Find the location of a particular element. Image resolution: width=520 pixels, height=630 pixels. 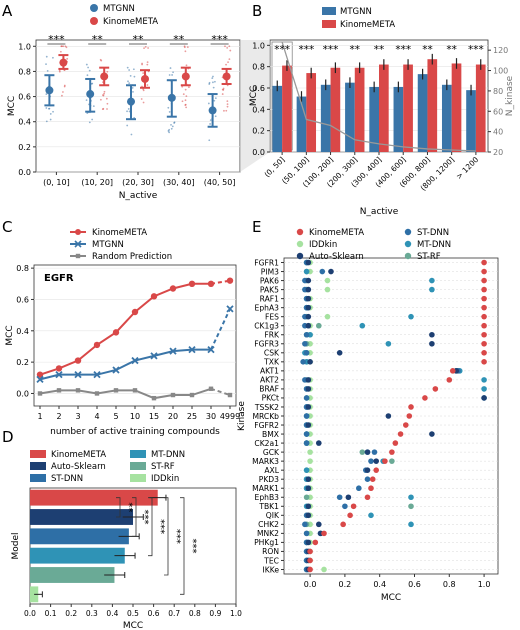

kinase-label: RON is located at coordinates (270, 551).